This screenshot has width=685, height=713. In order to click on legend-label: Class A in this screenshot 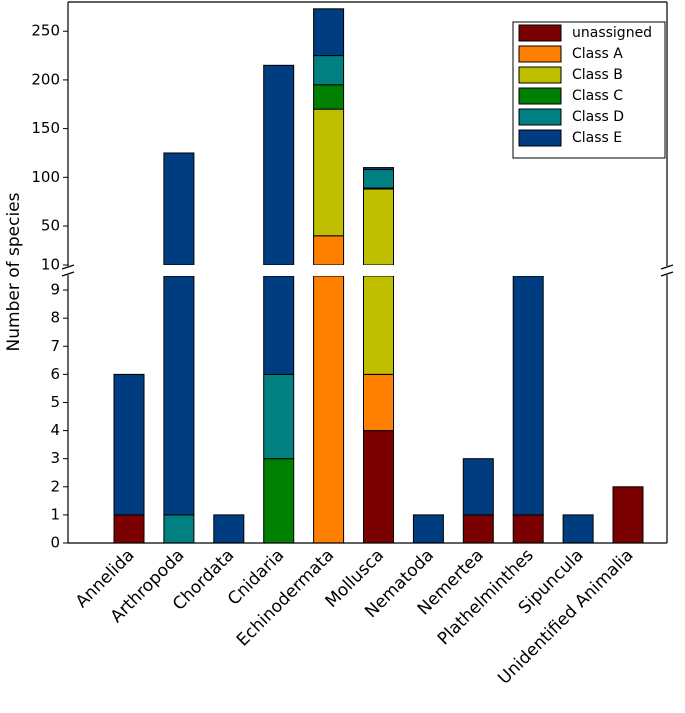, I will do `click(597, 54)`.